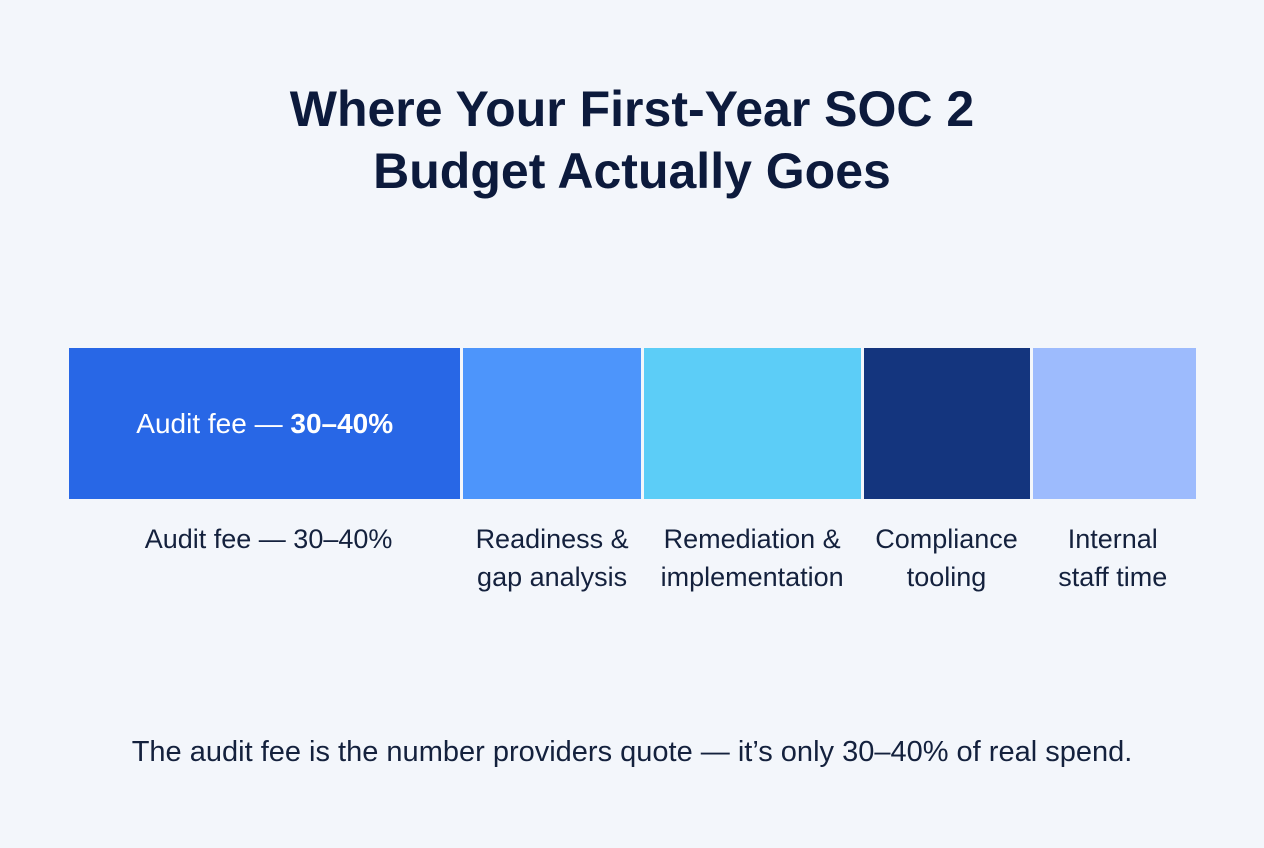 The height and width of the screenshot is (848, 1264). I want to click on category-label-3-line-1: Remediation &, so click(752, 539).